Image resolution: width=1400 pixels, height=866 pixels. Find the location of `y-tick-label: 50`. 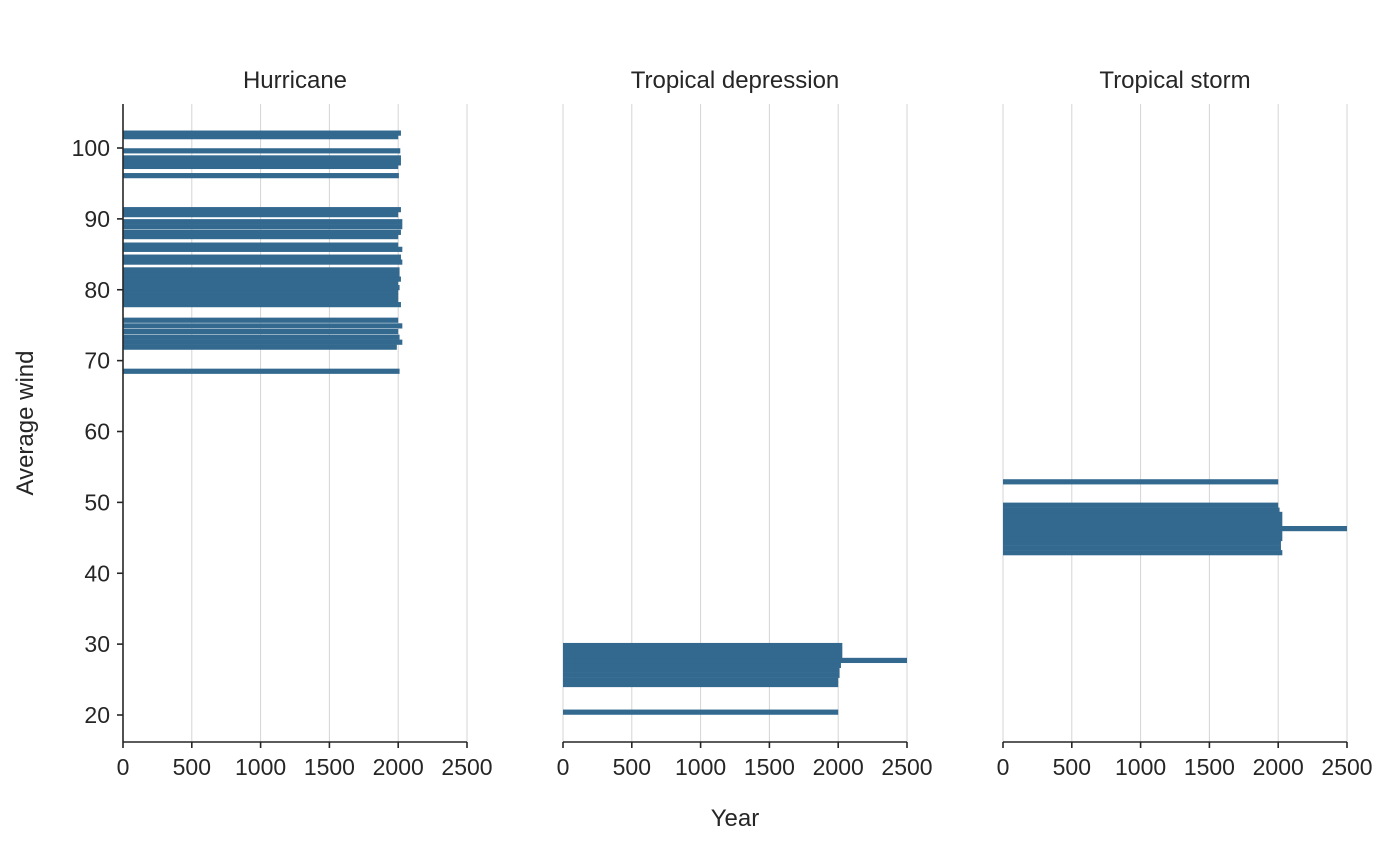

y-tick-label: 50 is located at coordinates (97, 502).